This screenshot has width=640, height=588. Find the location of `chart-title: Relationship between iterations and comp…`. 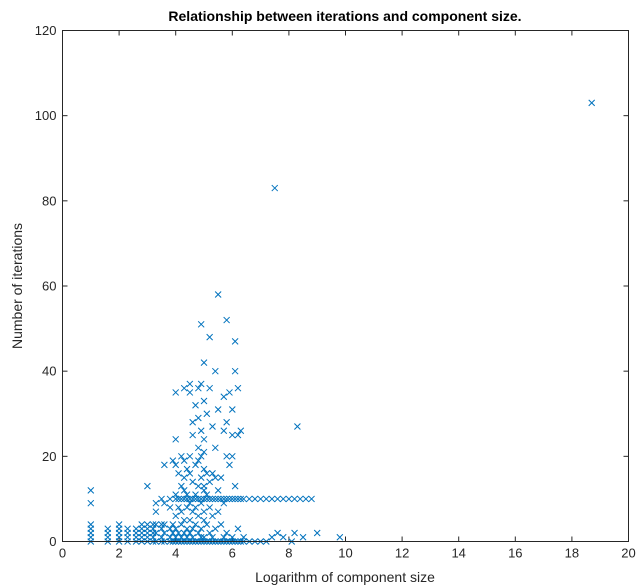

chart-title: Relationship between iterations and comp… is located at coordinates (344, 16).